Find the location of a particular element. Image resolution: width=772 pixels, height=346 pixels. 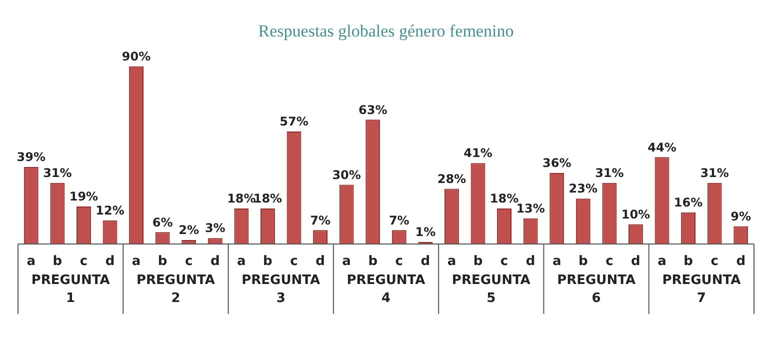

data-label: 9% is located at coordinates (741, 216).